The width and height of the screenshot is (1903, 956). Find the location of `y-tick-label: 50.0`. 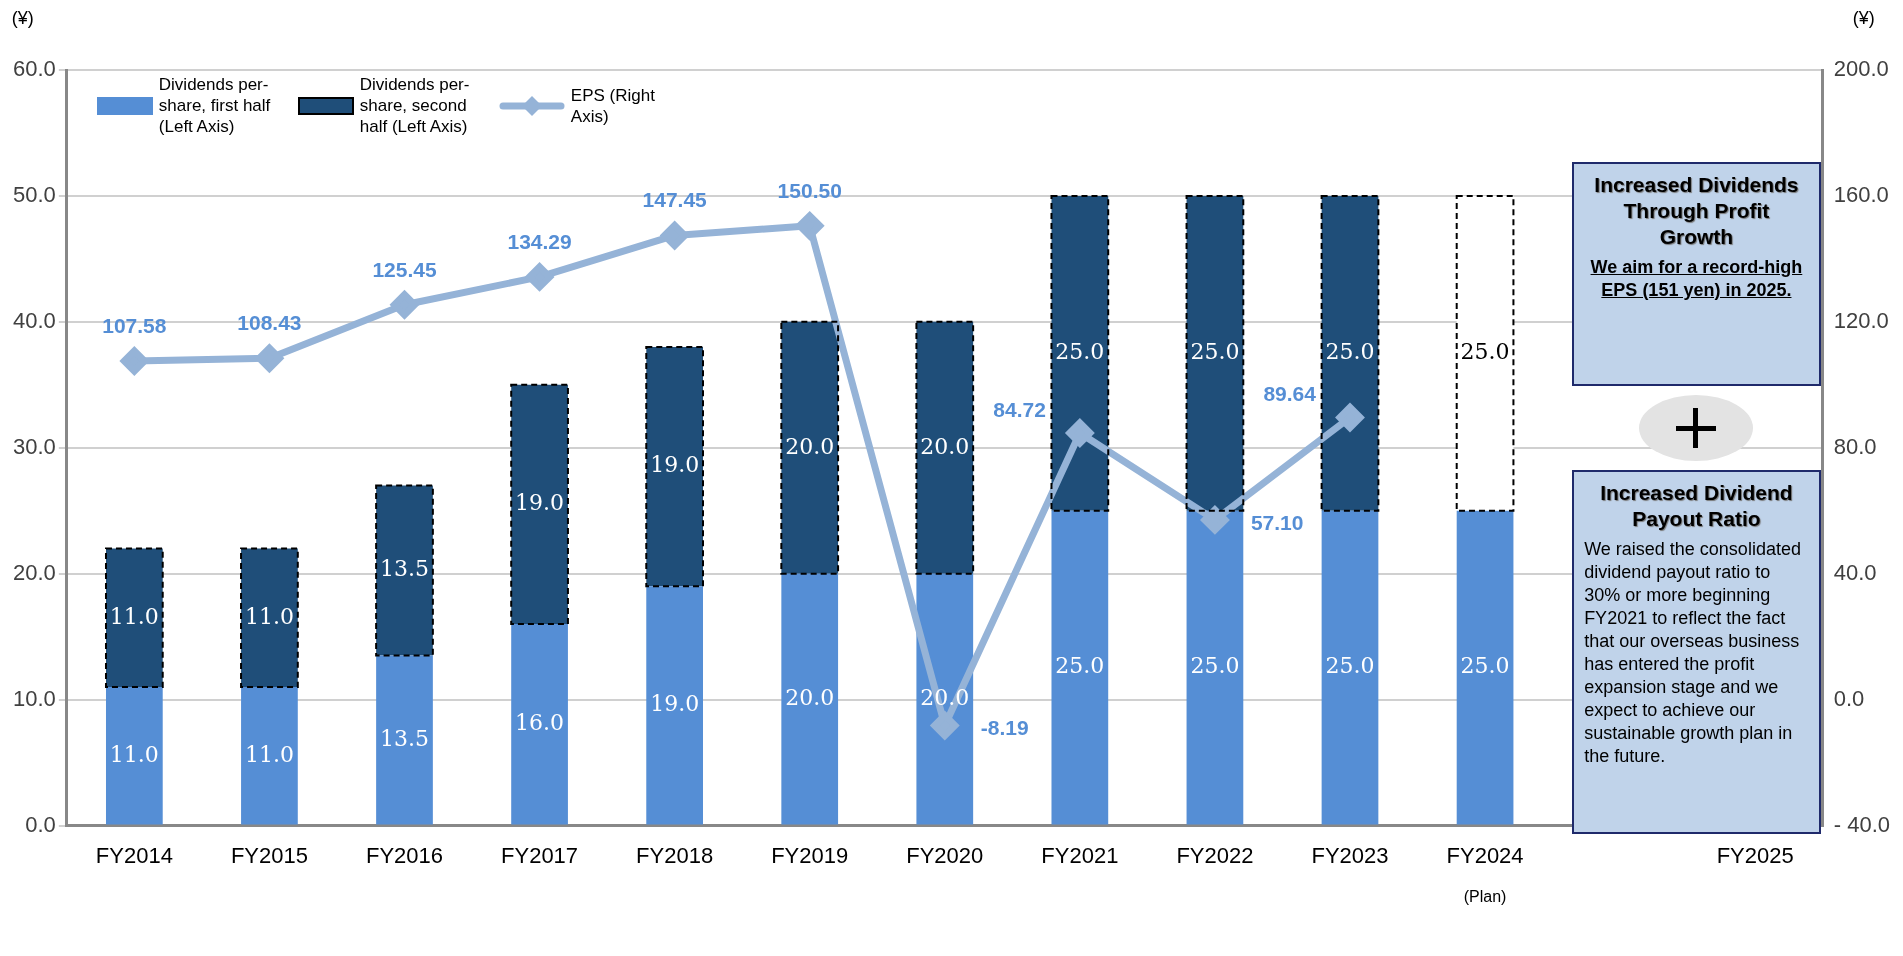

y-tick-label: 50.0 is located at coordinates (34, 194).